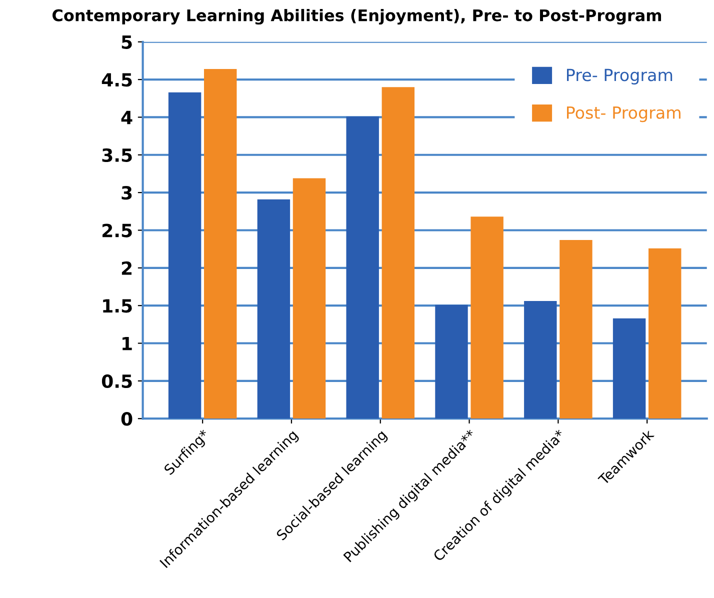  I want to click on y-tick-label: 5, so click(127, 42).